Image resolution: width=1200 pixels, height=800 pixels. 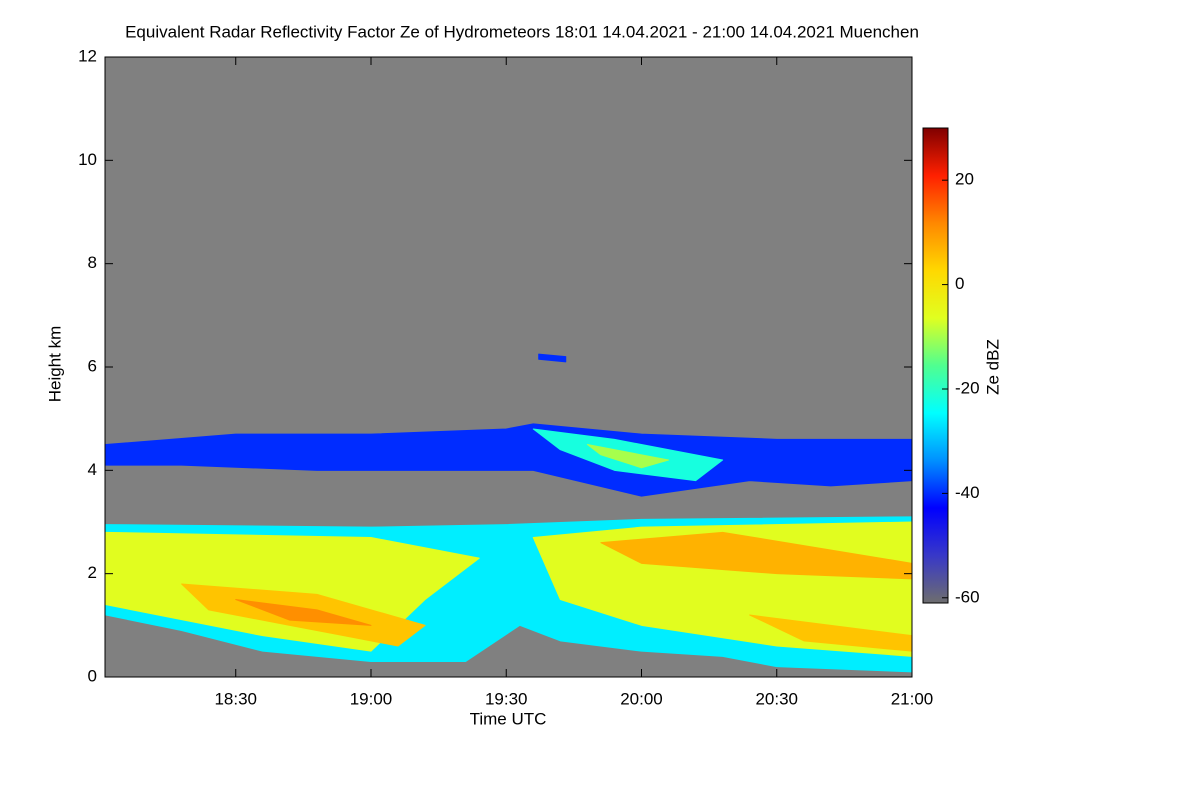 What do you see at coordinates (92, 469) in the screenshot?
I see `y-tick-label: 4` at bounding box center [92, 469].